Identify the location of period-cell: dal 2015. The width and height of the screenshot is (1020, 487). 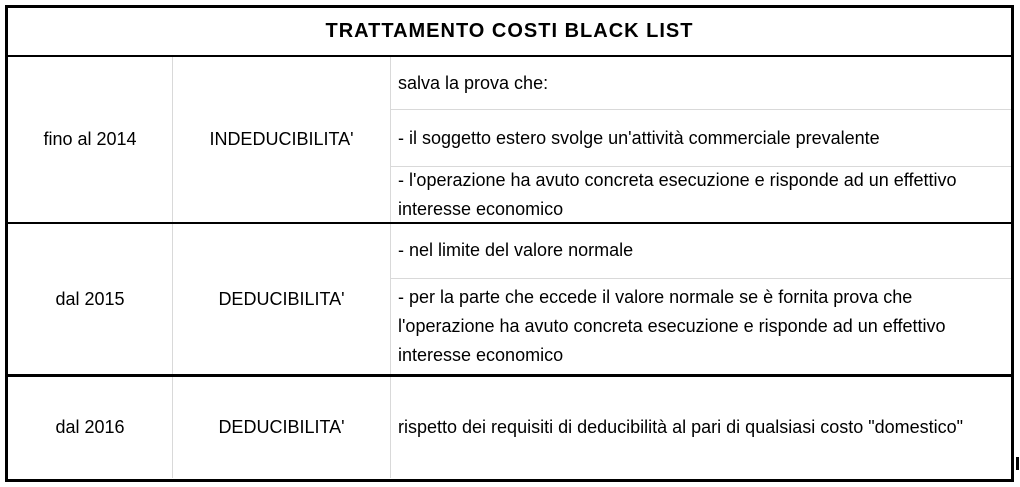
(90, 299).